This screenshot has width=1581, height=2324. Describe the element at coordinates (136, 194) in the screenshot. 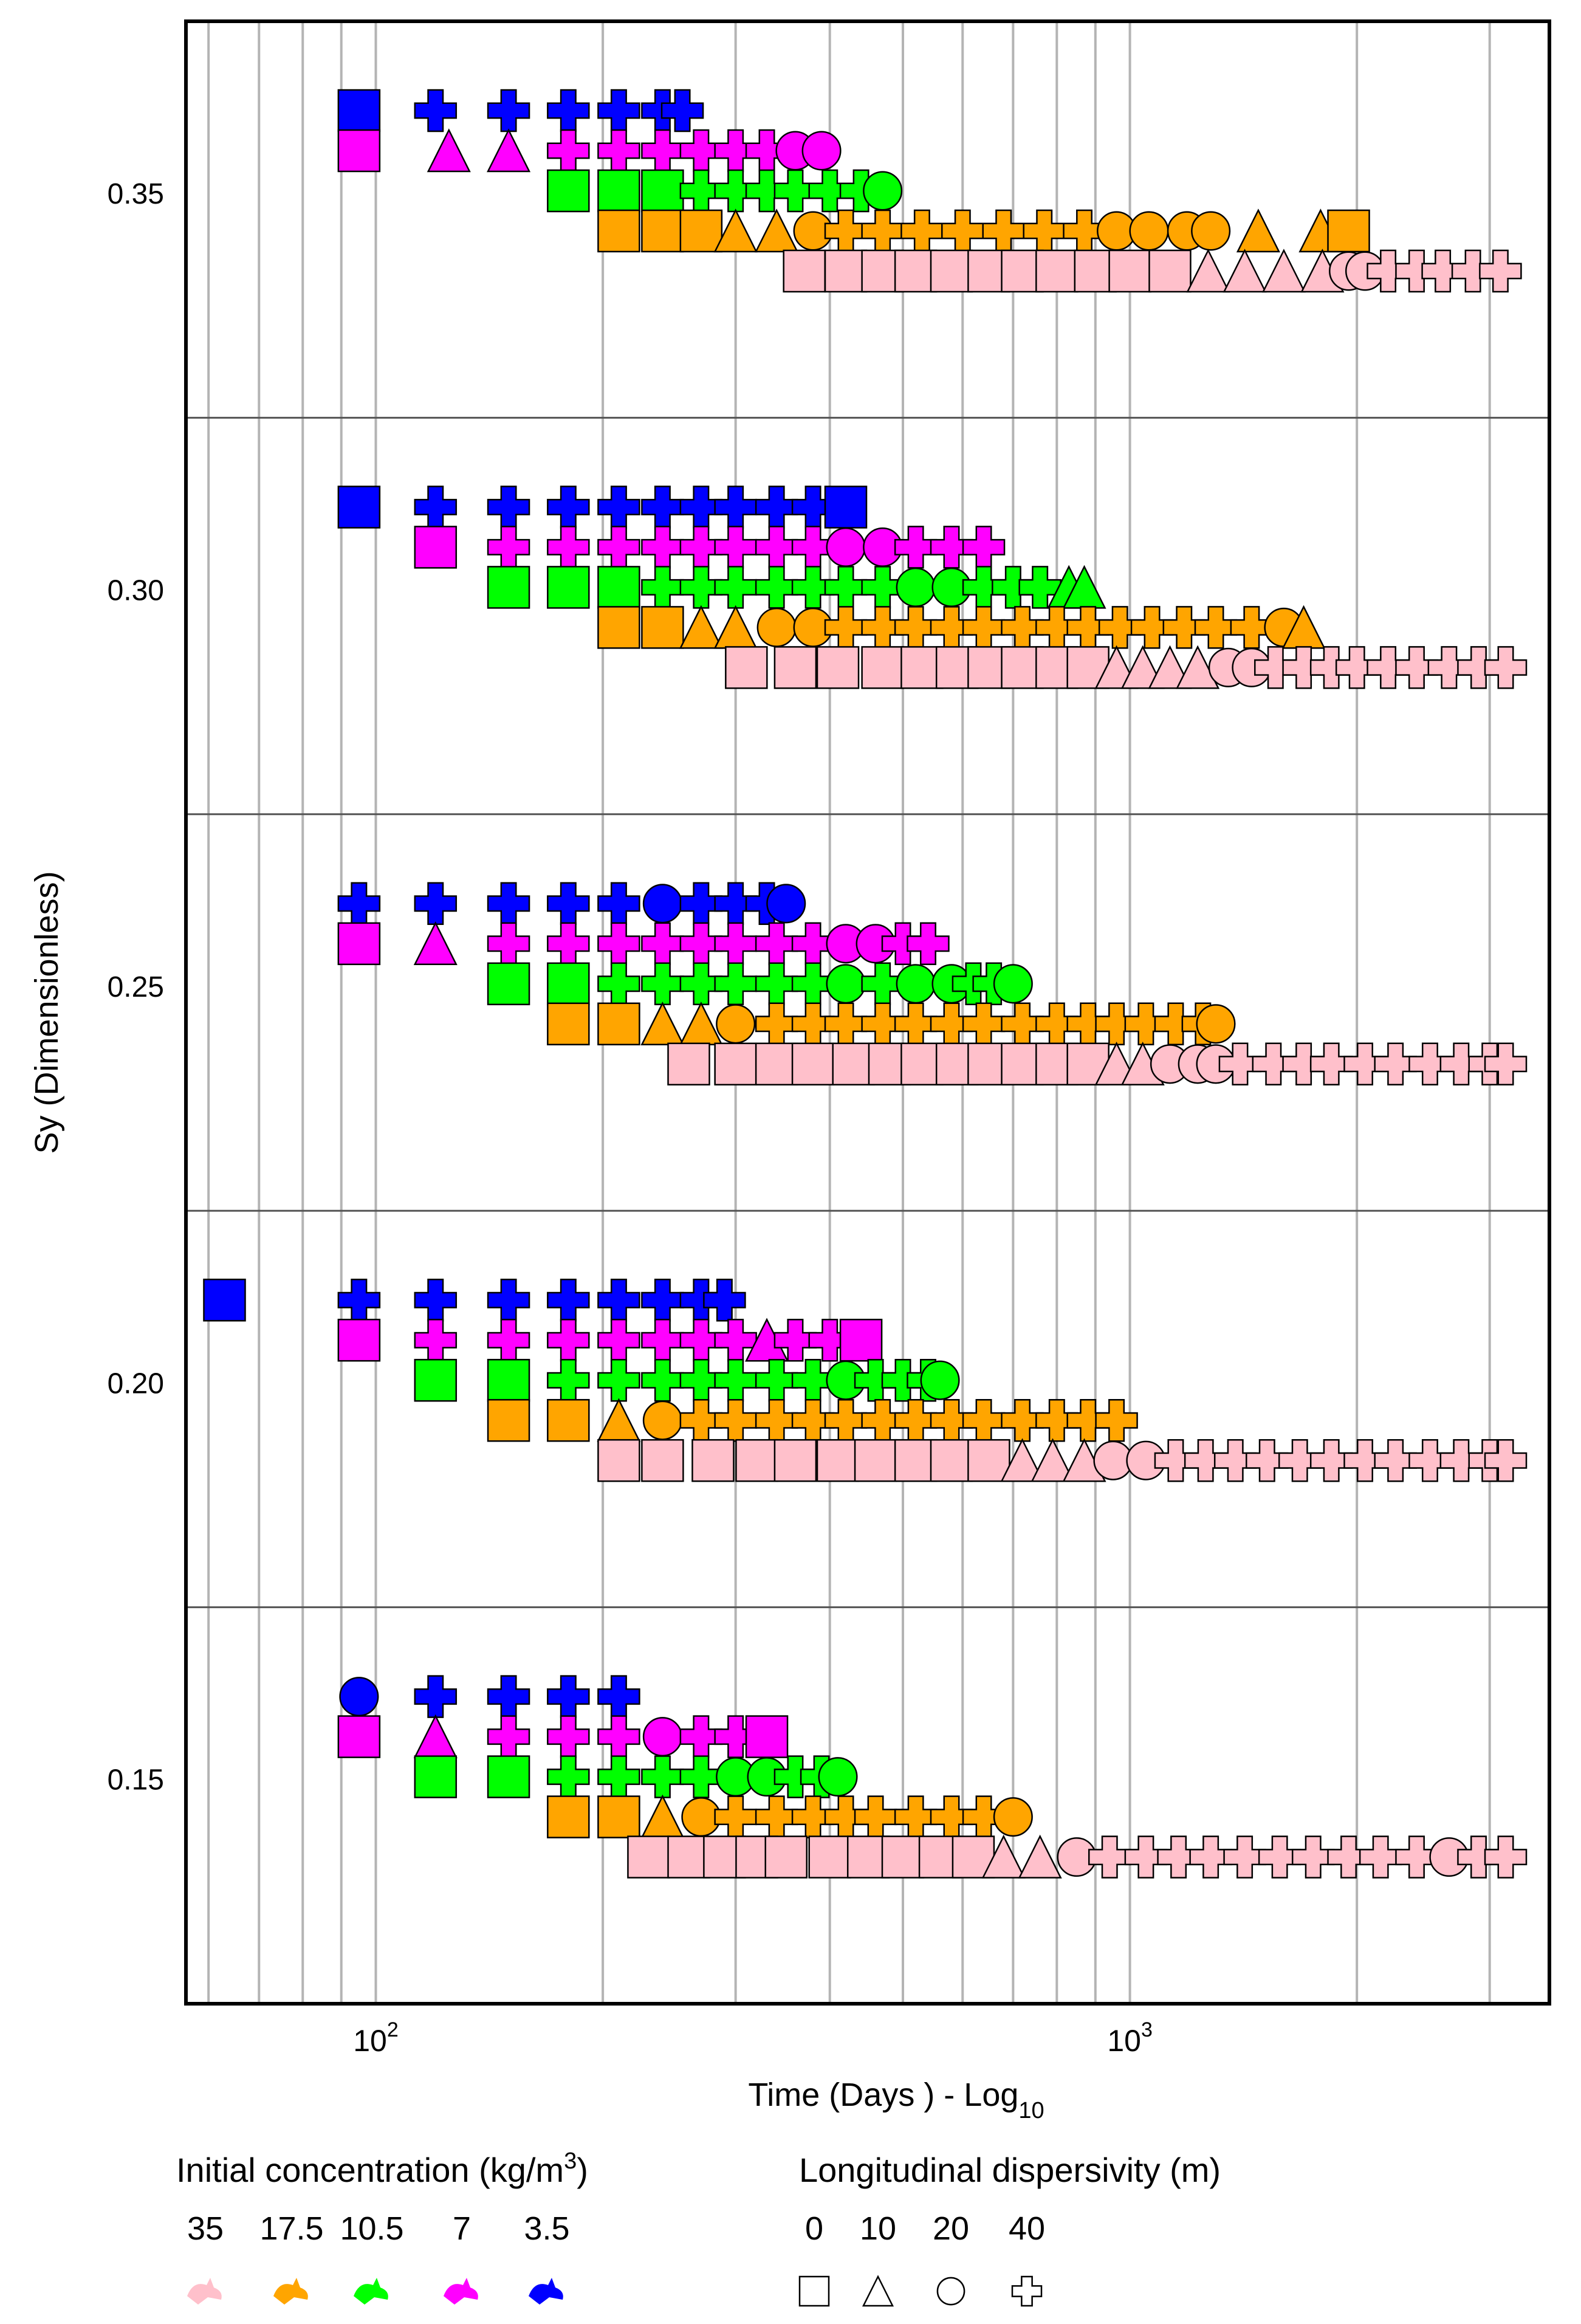

I see `y-tick-label: 0.35` at that location.